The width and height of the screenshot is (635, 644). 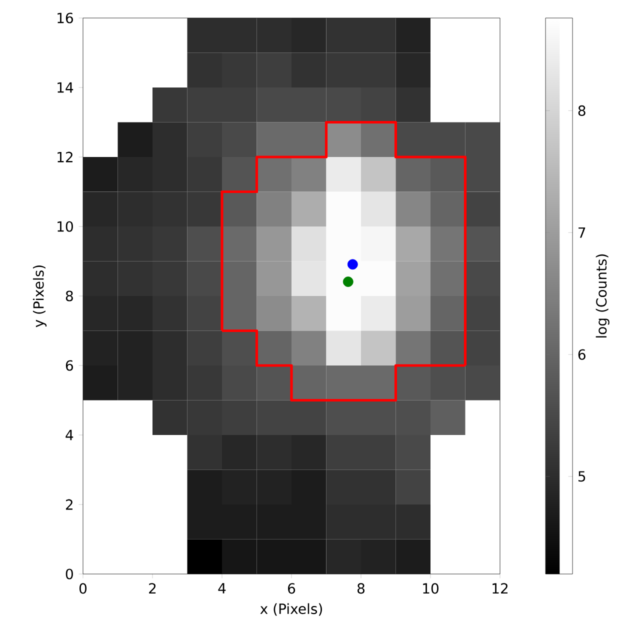 What do you see at coordinates (603, 296) in the screenshot?
I see `color-bar-title: log (Counts)` at bounding box center [603, 296].